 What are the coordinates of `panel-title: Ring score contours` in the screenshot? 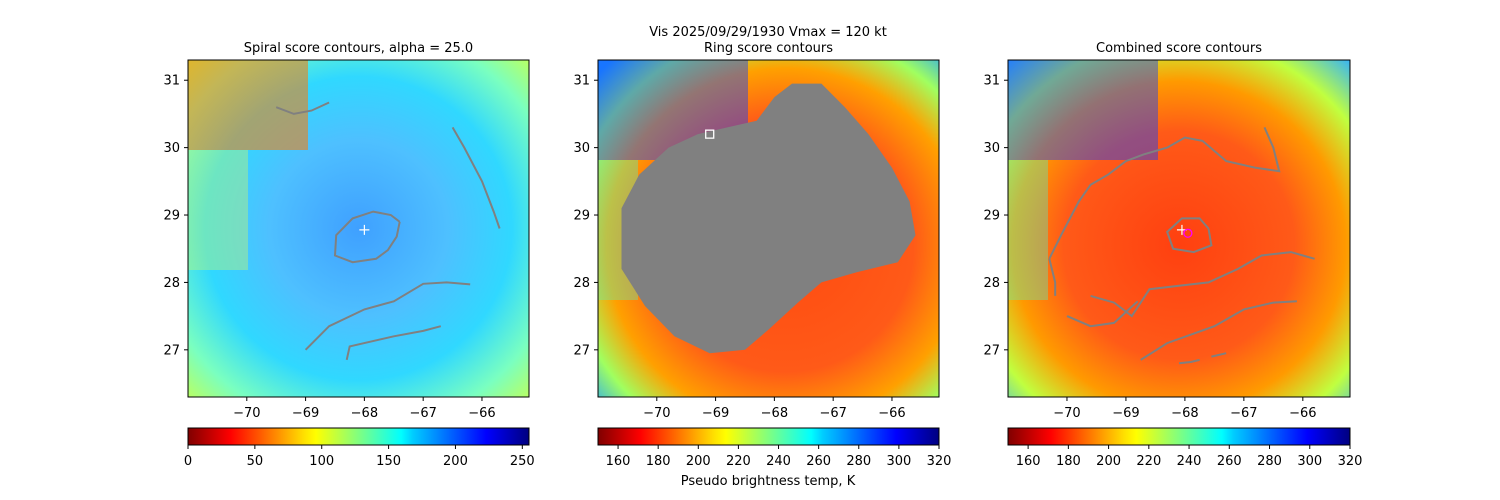 It's located at (768, 48).